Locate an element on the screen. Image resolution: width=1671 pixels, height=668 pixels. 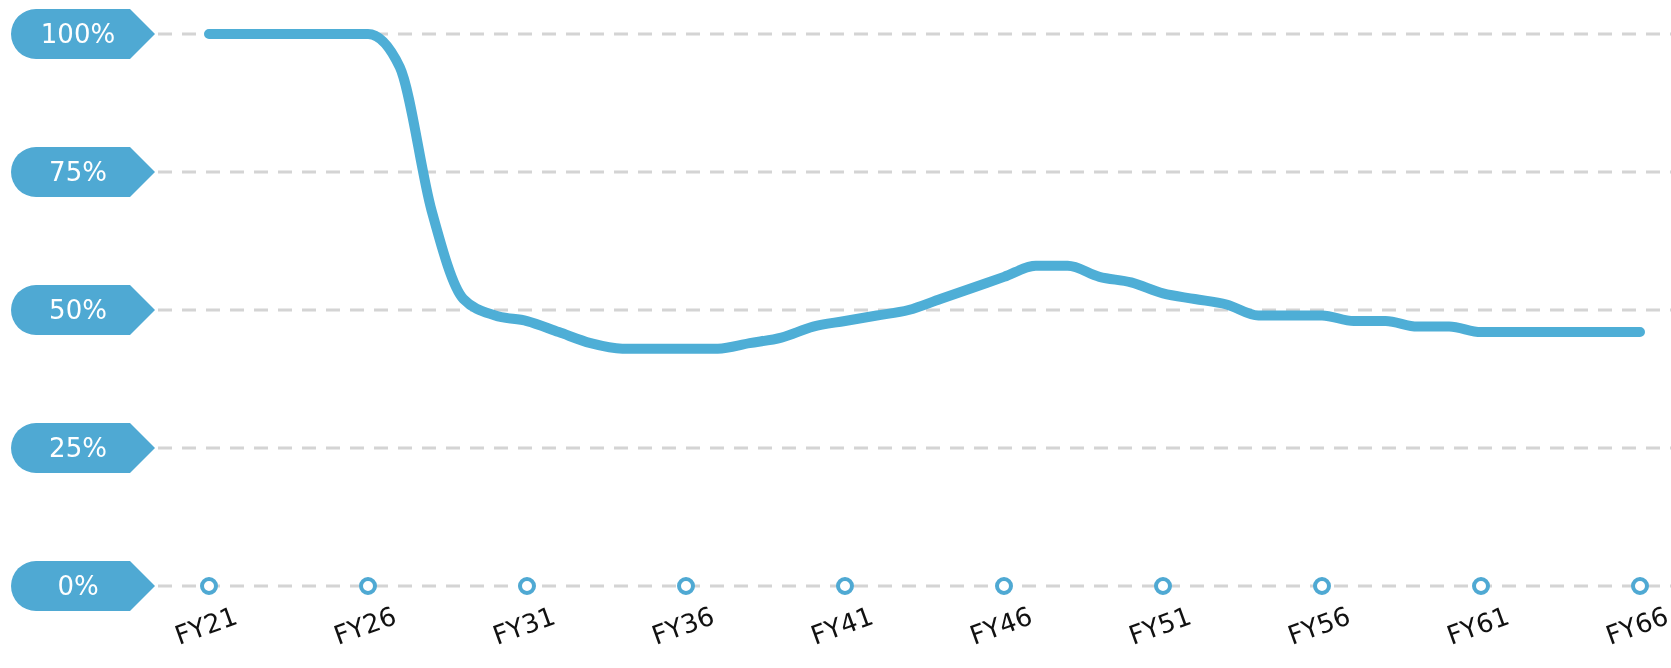
x-tick-label: FY41 is located at coordinates (842, 625).